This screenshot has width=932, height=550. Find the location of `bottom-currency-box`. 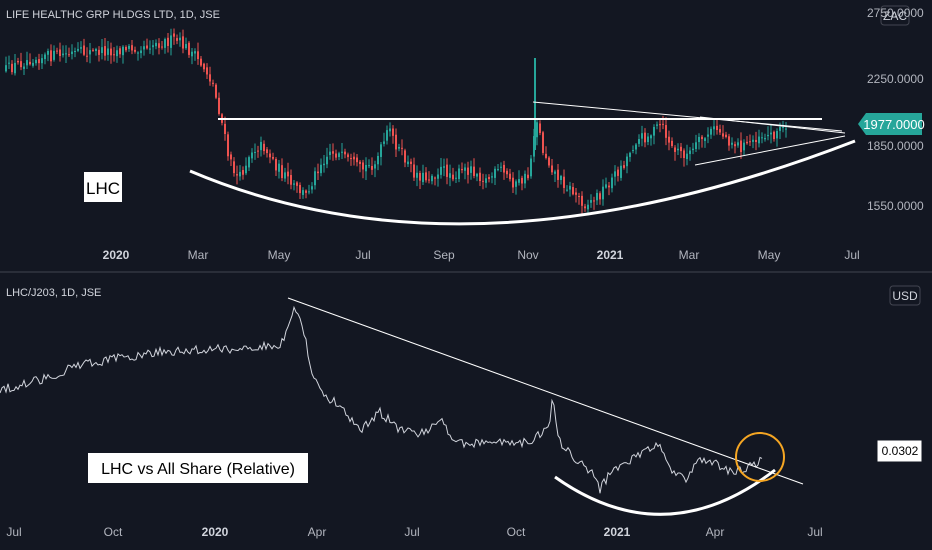

bottom-currency-box is located at coordinates (905, 295).